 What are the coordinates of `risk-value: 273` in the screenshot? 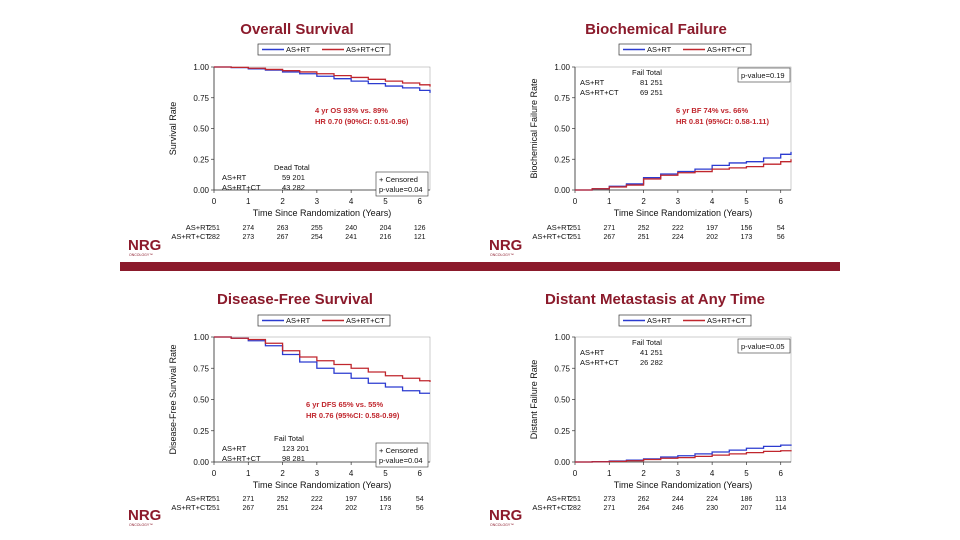 It's located at (248, 237).